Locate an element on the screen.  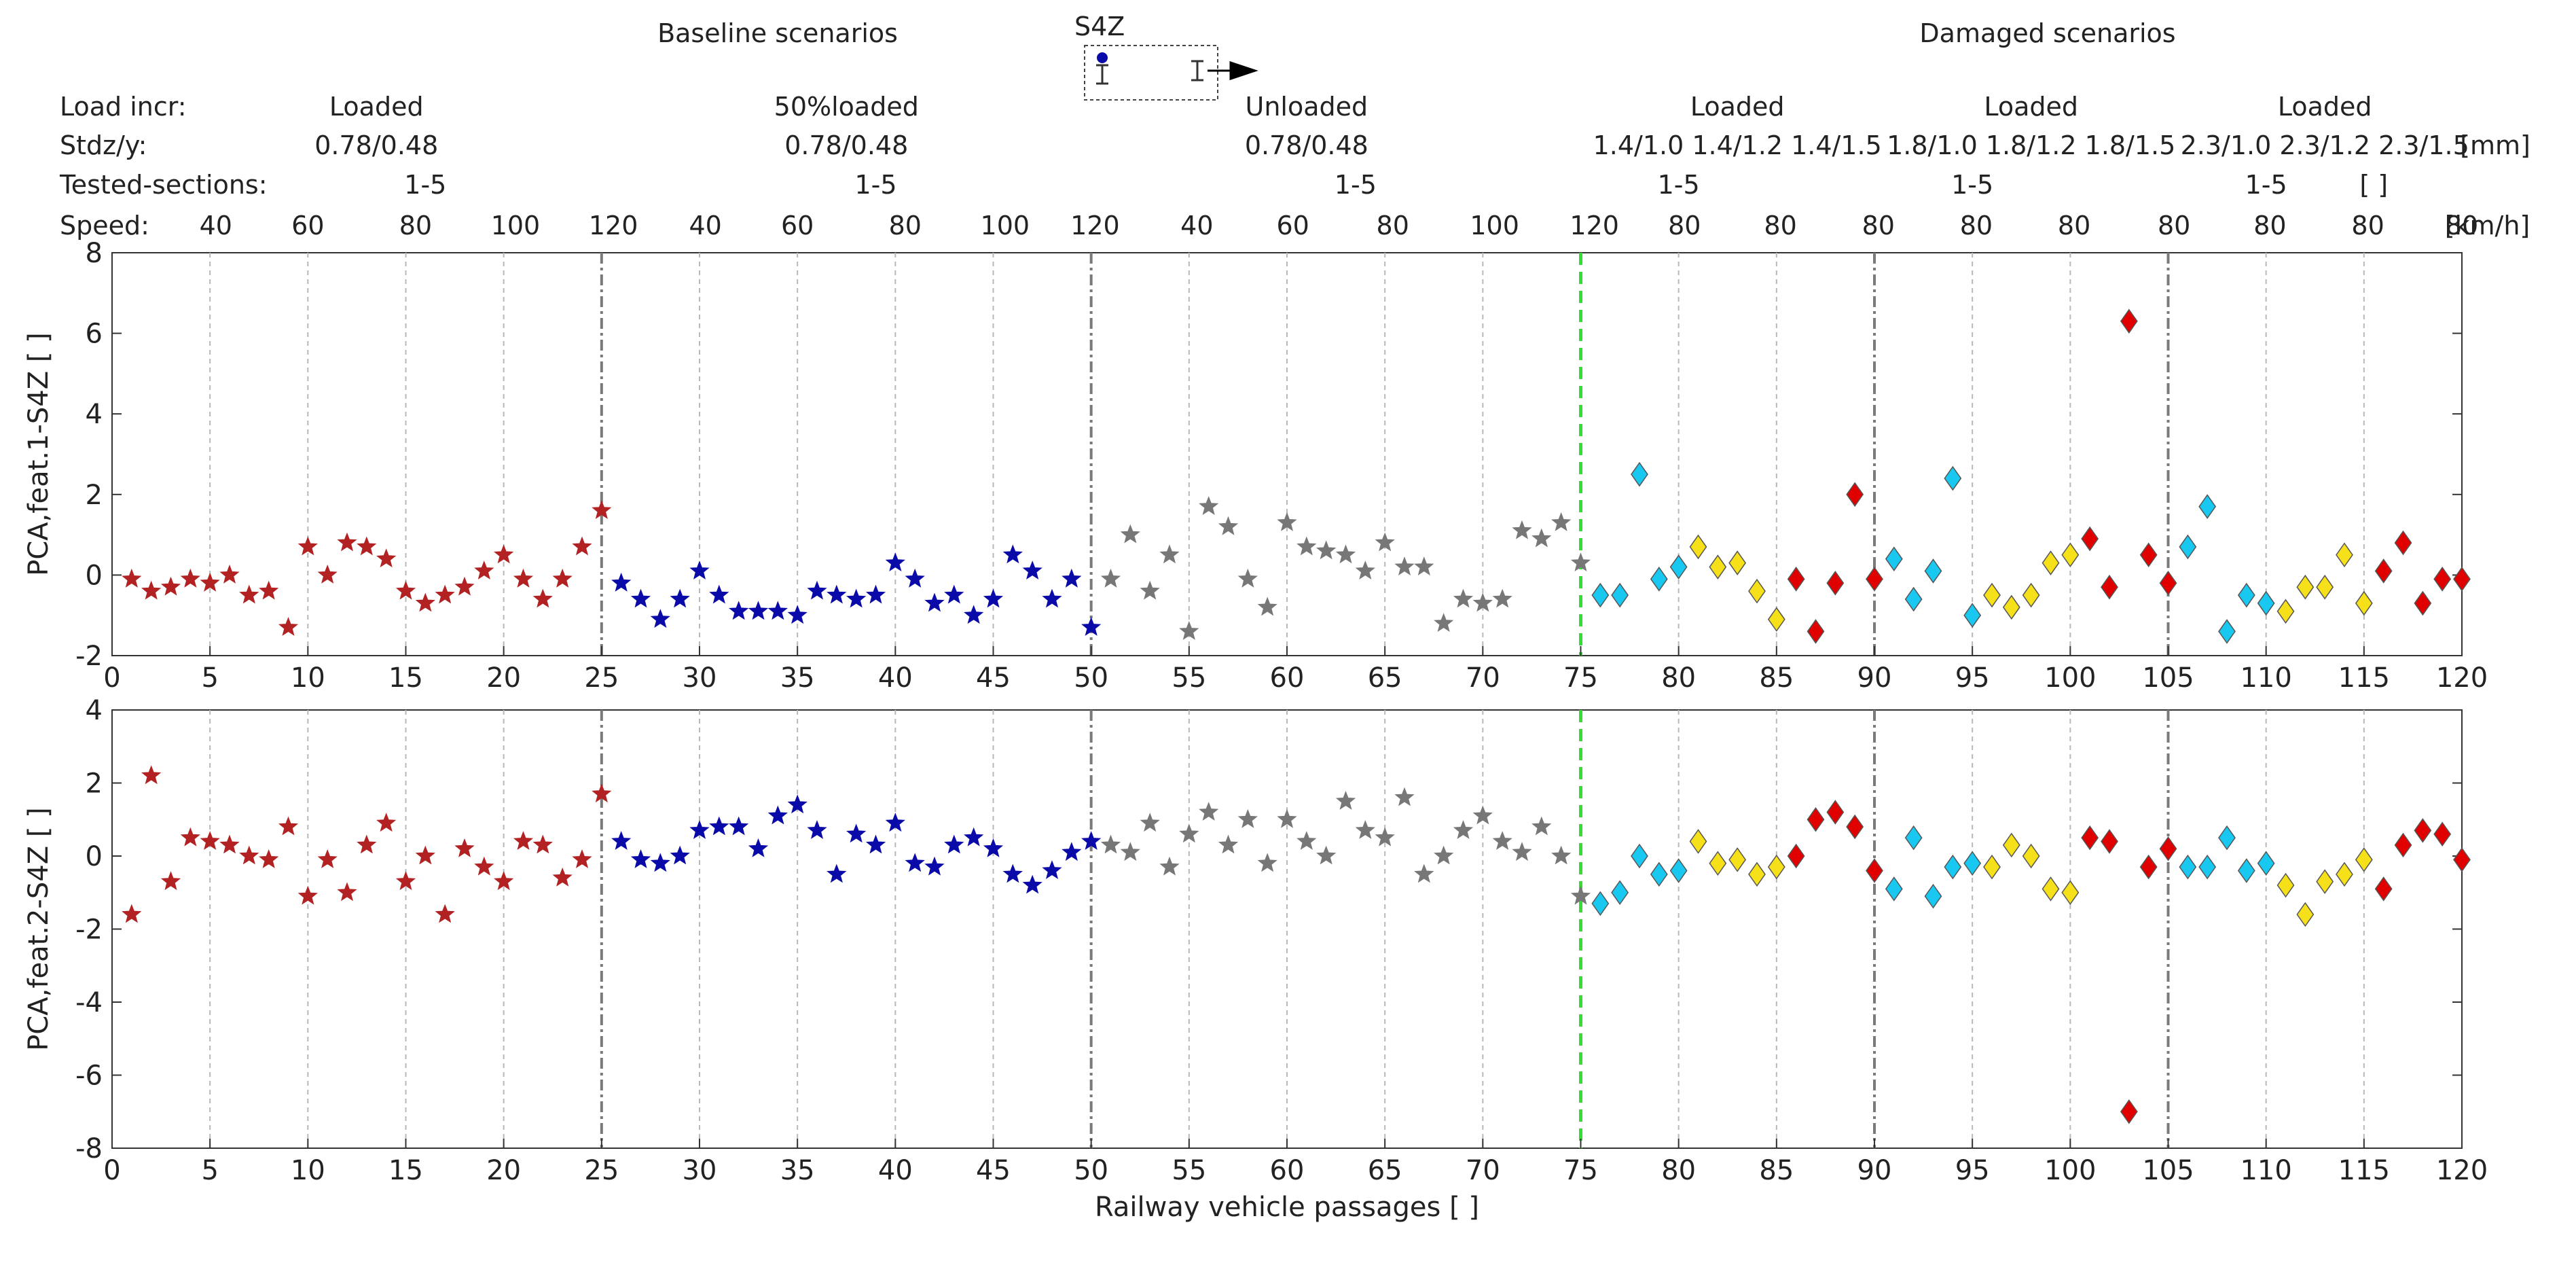
x-tick-label: 75 is located at coordinates (1581, 678).